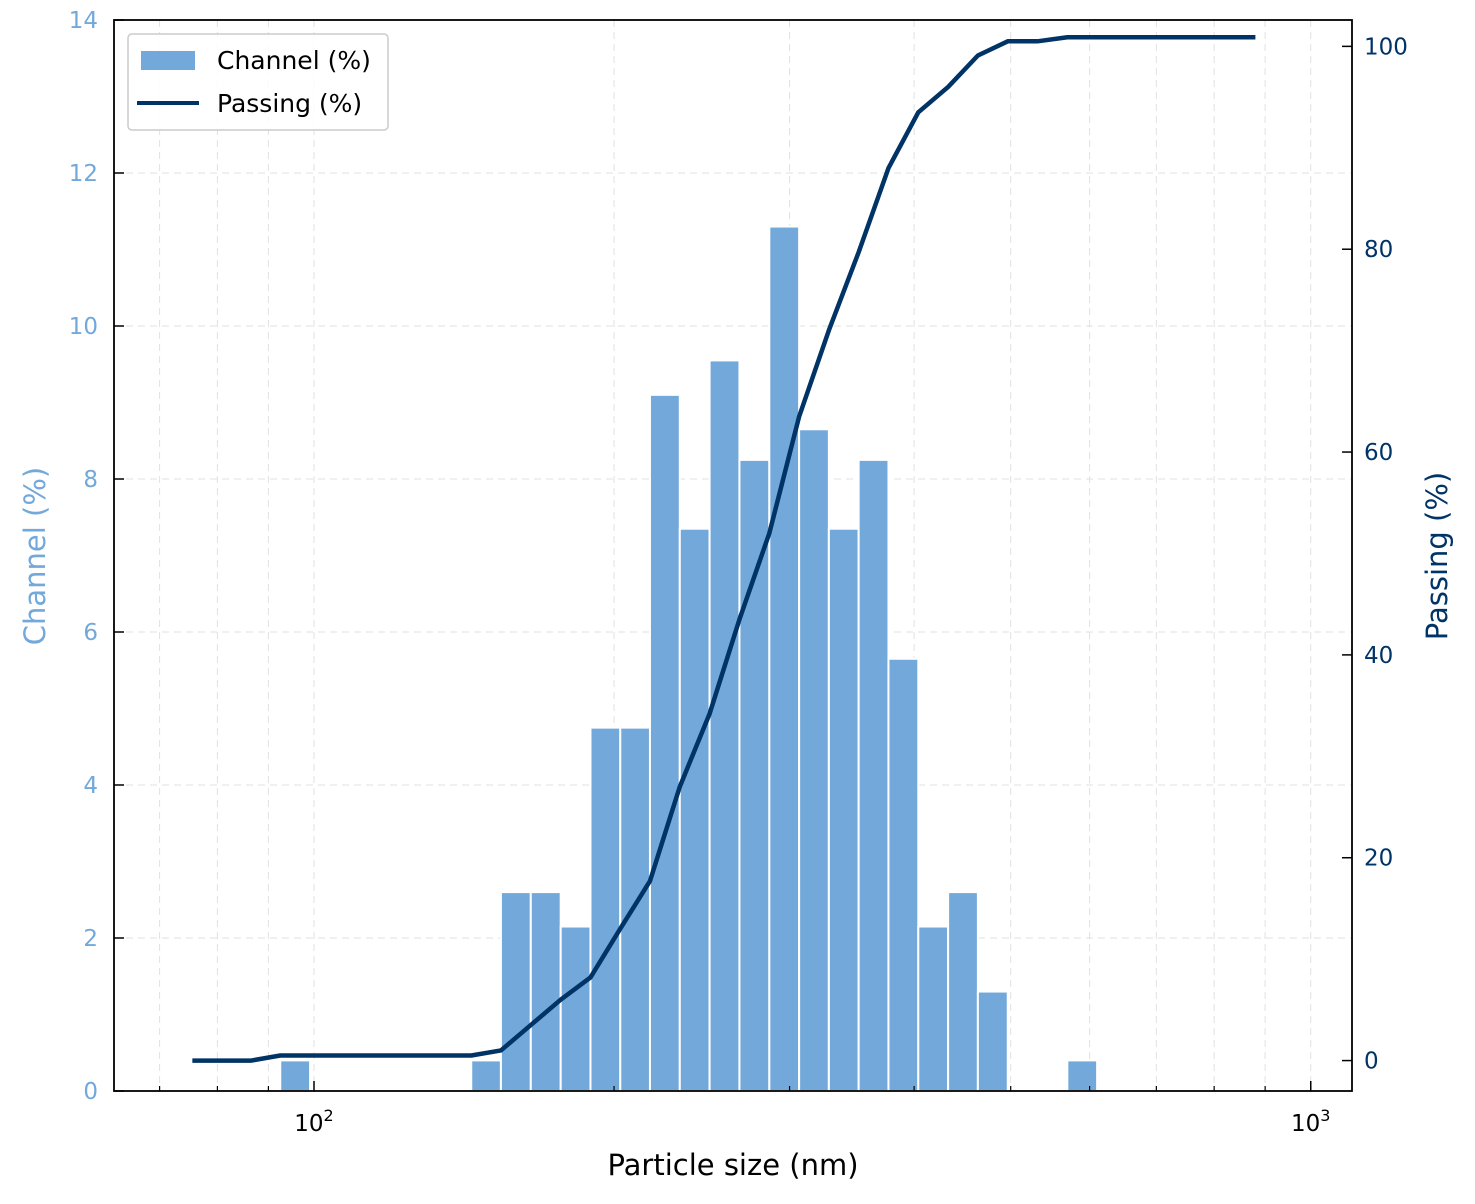  What do you see at coordinates (90, 939) in the screenshot?
I see `left-y-tick-label: 2` at bounding box center [90, 939].